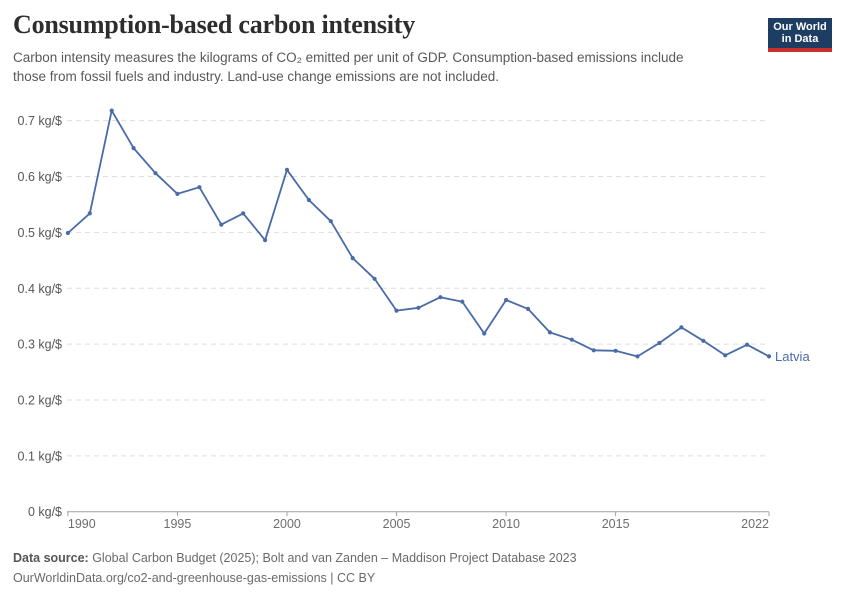 The image size is (850, 600). I want to click on x-tick-label: 2005, so click(397, 524).